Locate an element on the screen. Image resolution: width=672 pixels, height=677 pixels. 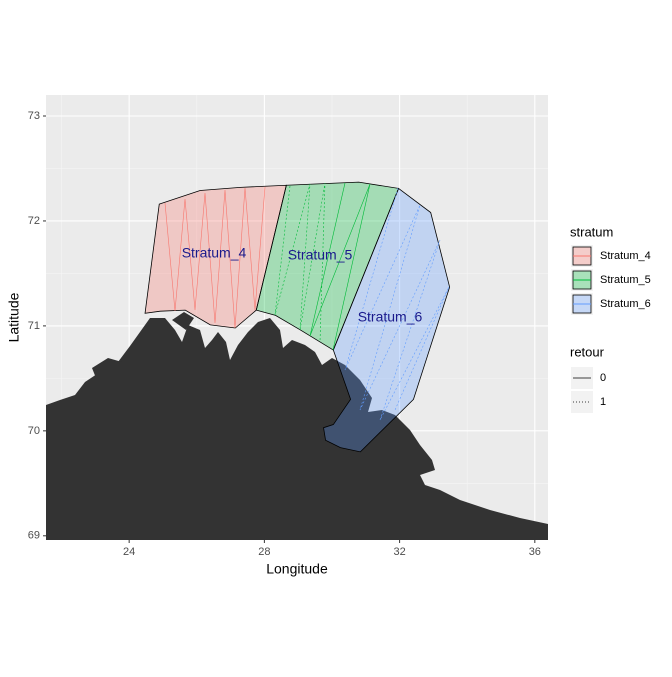
stratum-label: Stratum_6 is located at coordinates (390, 317).